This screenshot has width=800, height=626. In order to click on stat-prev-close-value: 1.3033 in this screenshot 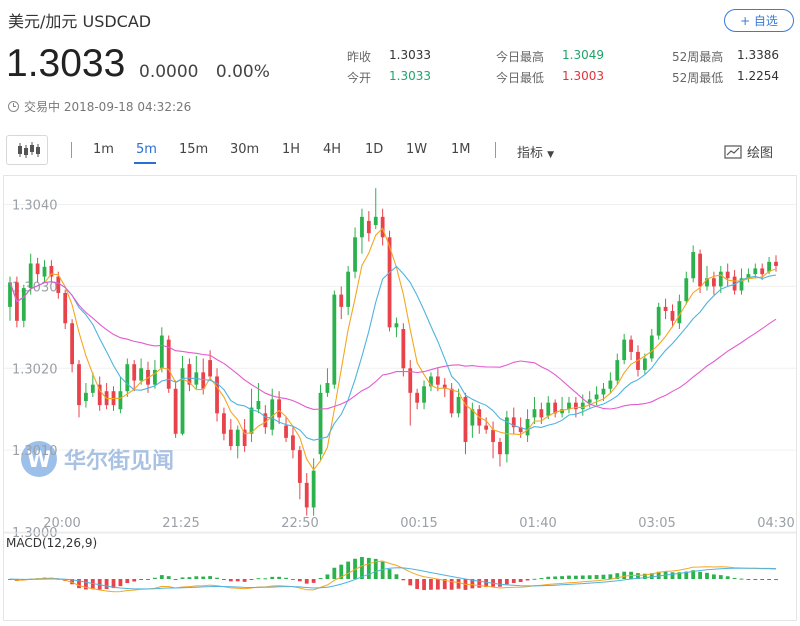, I will do `click(410, 55)`.